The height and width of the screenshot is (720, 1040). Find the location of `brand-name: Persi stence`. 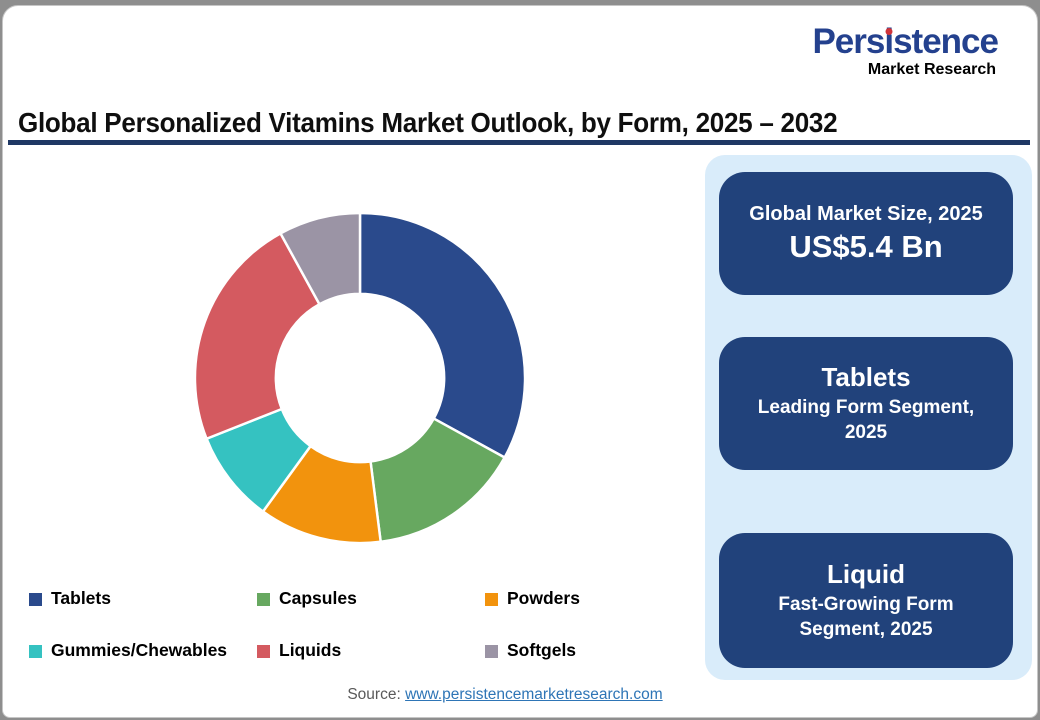

brand-name: Persi stence is located at coordinates (905, 41).